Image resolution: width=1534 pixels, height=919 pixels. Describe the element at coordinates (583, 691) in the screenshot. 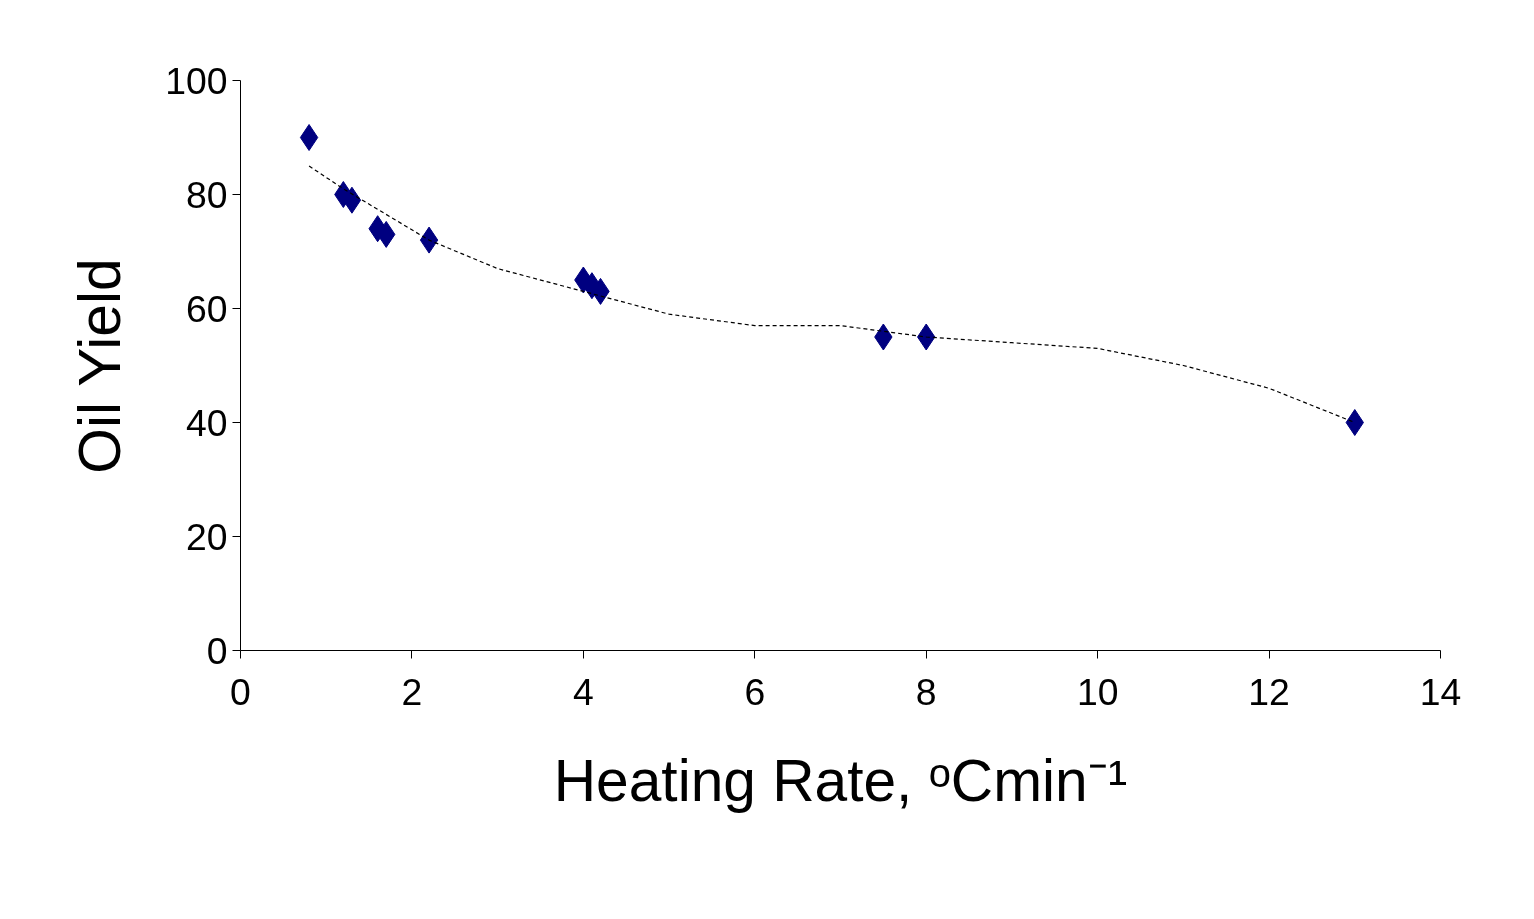

I see `x-tick-label: 4` at that location.